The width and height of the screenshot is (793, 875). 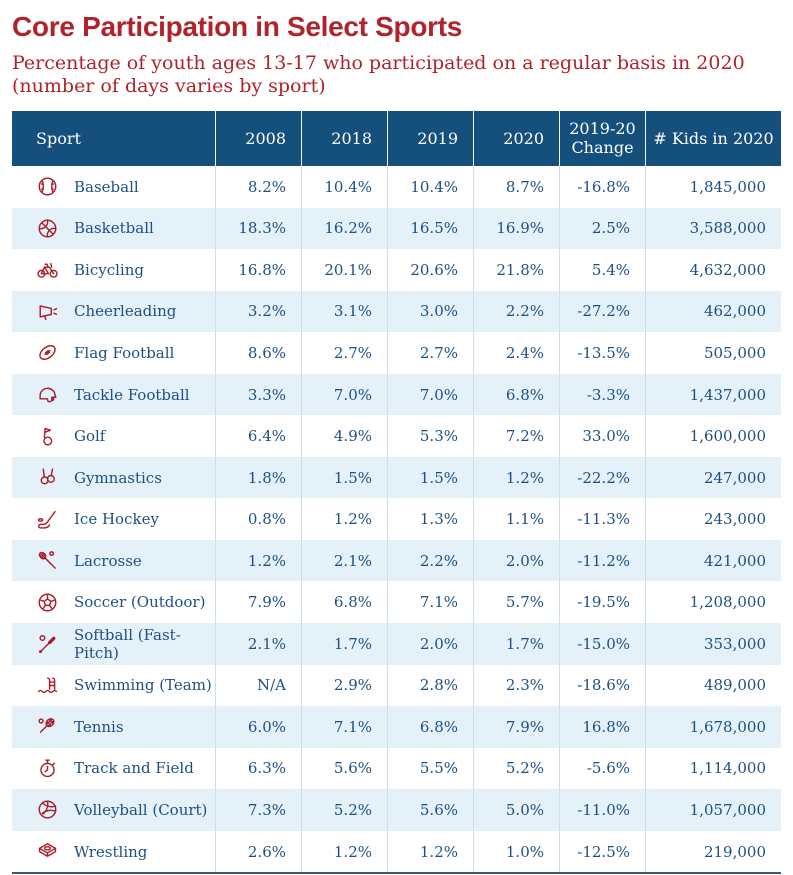 What do you see at coordinates (47, 685) in the screenshot?
I see `pool-ladder-icon` at bounding box center [47, 685].